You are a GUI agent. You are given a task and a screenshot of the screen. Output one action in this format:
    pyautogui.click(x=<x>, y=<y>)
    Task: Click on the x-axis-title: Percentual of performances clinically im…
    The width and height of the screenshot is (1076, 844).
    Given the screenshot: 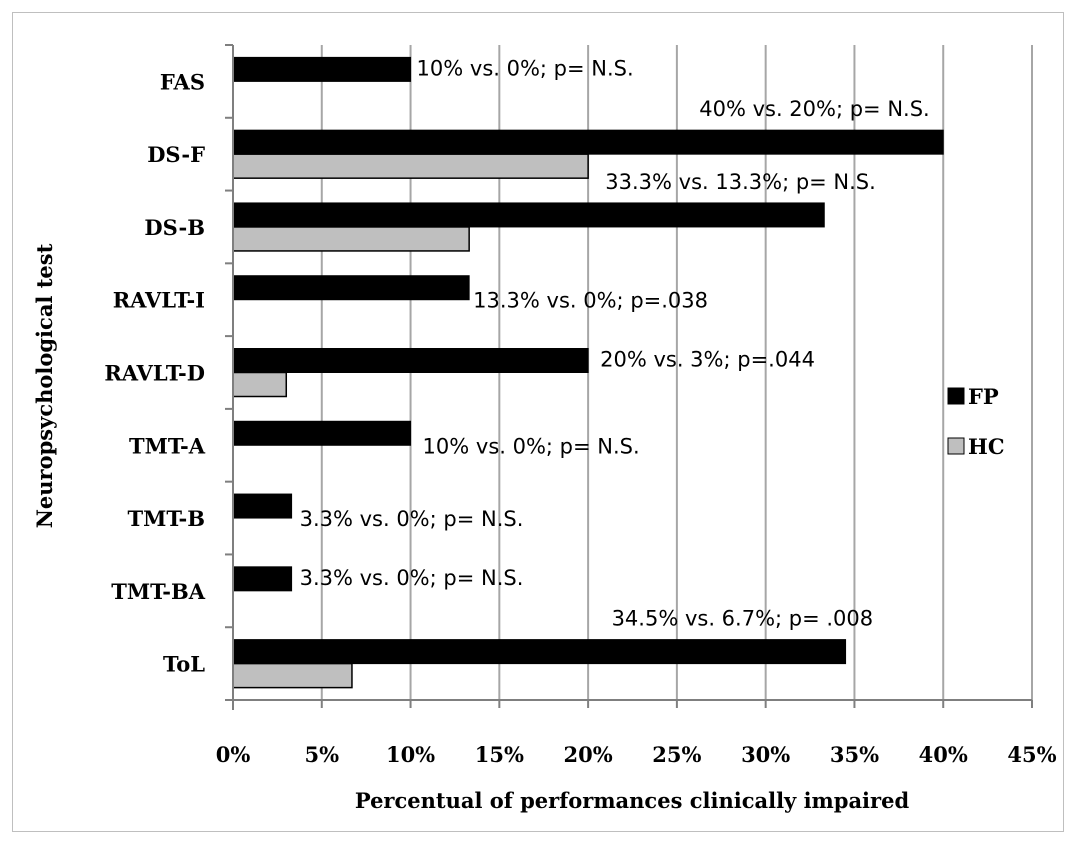 What is the action you would take?
    pyautogui.click(x=632, y=800)
    